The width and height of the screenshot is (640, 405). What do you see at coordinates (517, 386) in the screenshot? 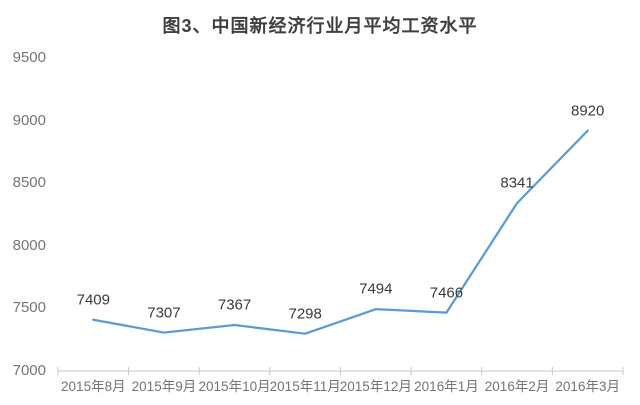
I see `x-tick-label: 2016年2月` at bounding box center [517, 386].